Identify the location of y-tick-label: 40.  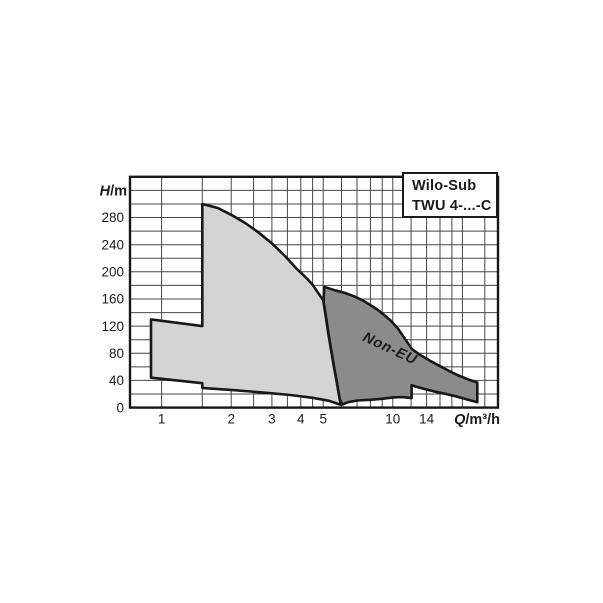
(116, 380).